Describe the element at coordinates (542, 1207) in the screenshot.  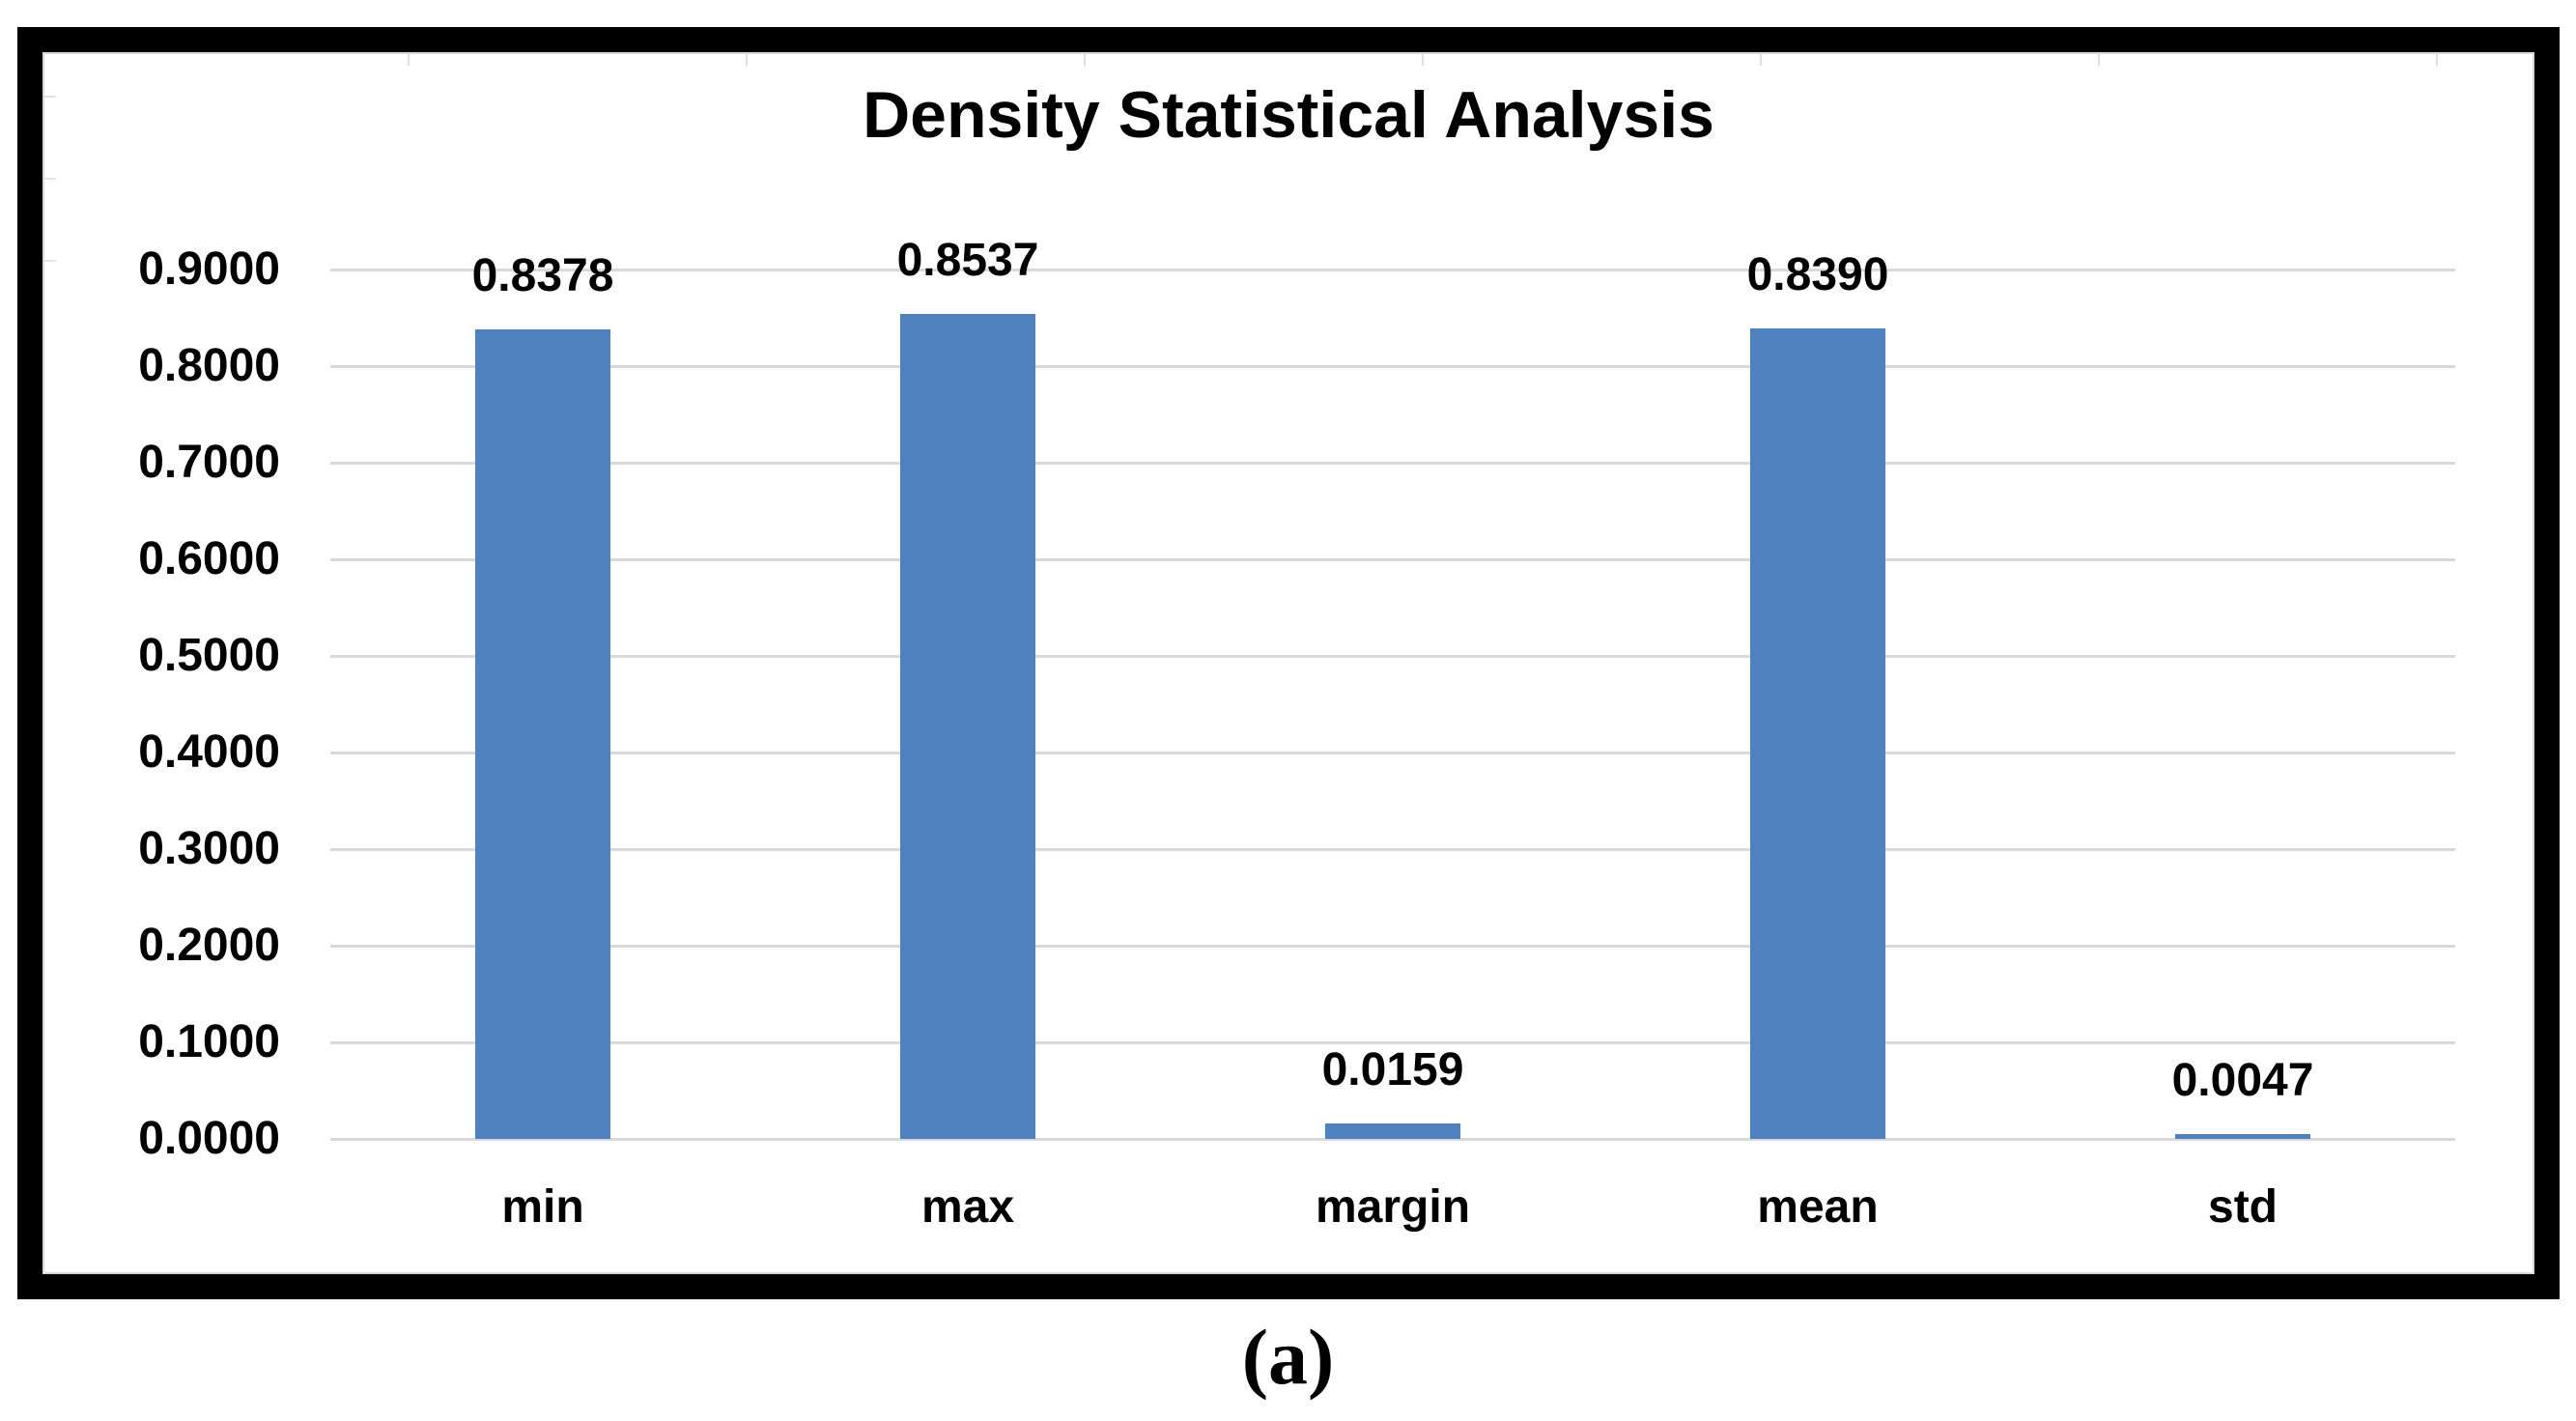
I see `x-tick-label: min` at that location.